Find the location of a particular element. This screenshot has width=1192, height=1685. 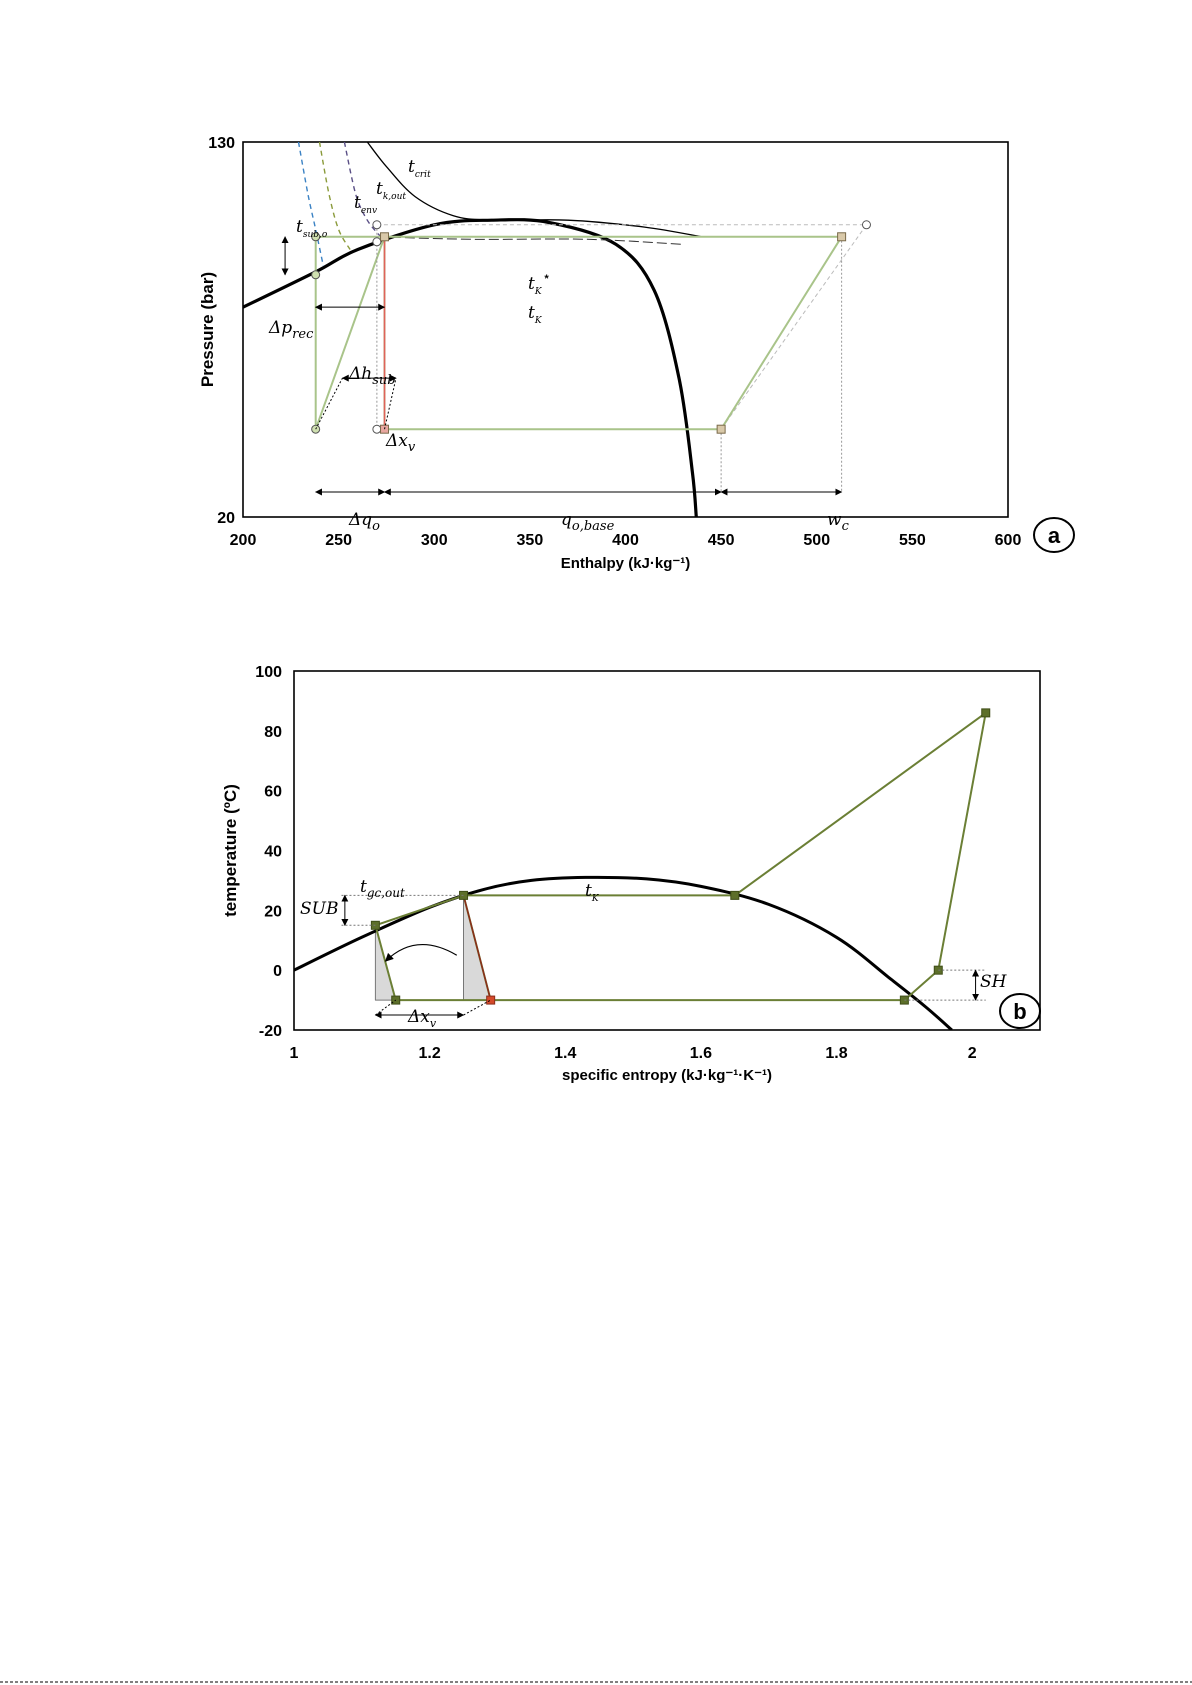

cycle-sub-a is located at coordinates (350, 333).